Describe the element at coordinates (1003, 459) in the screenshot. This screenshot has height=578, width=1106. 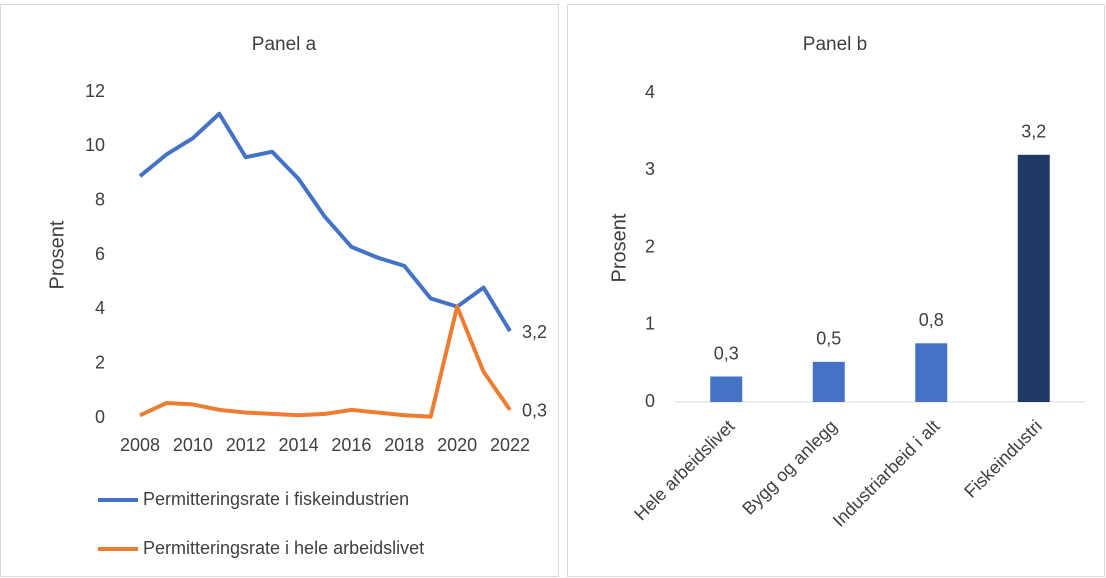
I see `x-tick-label: Fiskeindustri` at that location.